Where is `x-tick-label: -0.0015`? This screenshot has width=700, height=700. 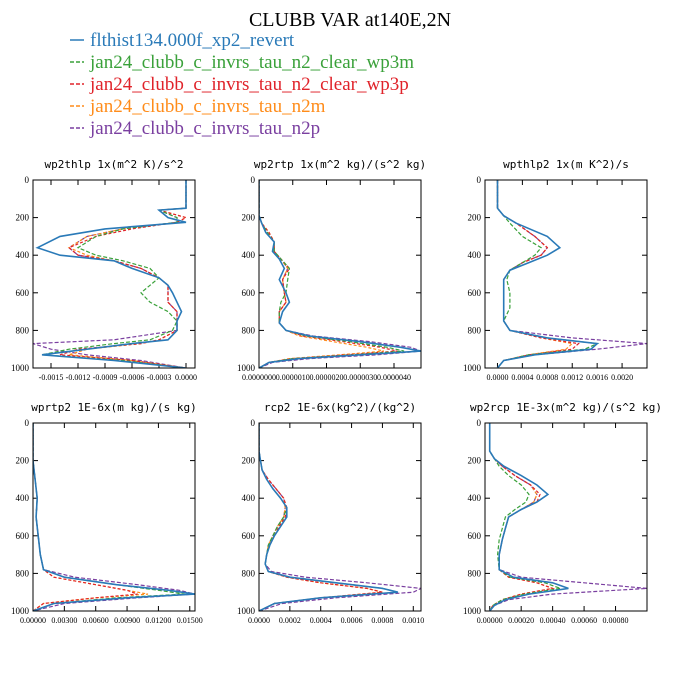 x-tick-label: -0.0015 is located at coordinates (51, 377).